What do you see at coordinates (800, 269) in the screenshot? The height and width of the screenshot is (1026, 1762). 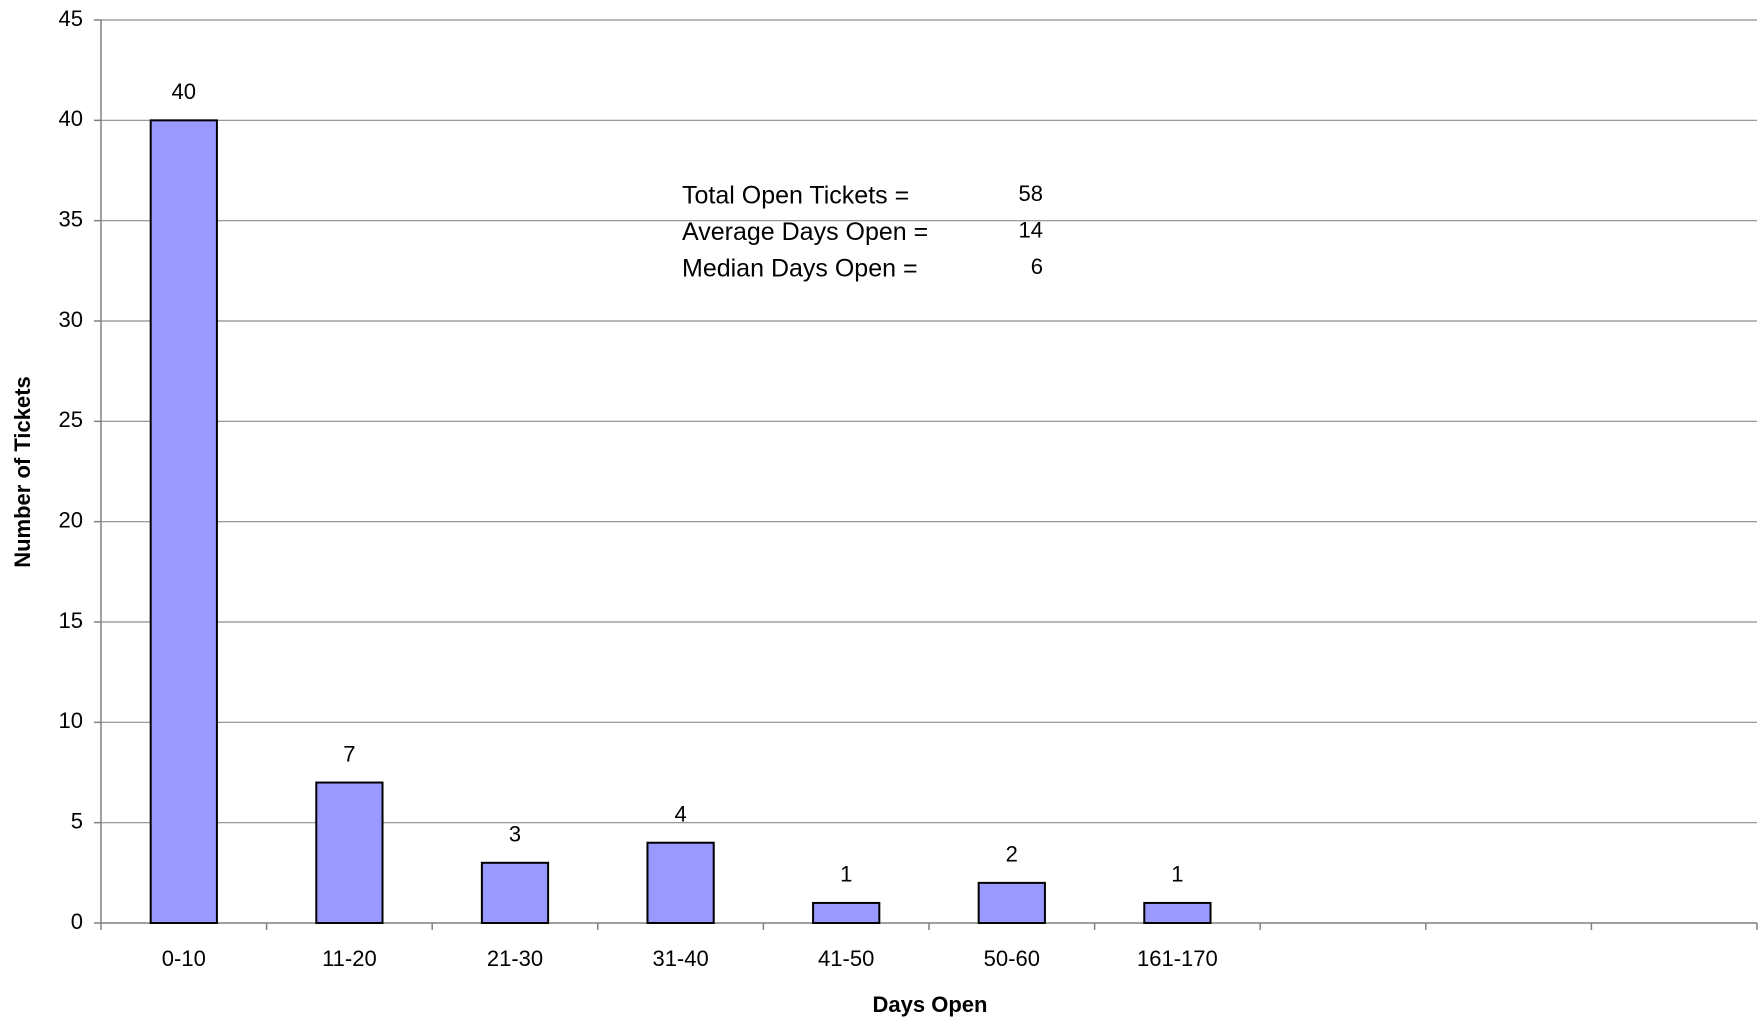 I see `annotation: Median Days Open =` at bounding box center [800, 269].